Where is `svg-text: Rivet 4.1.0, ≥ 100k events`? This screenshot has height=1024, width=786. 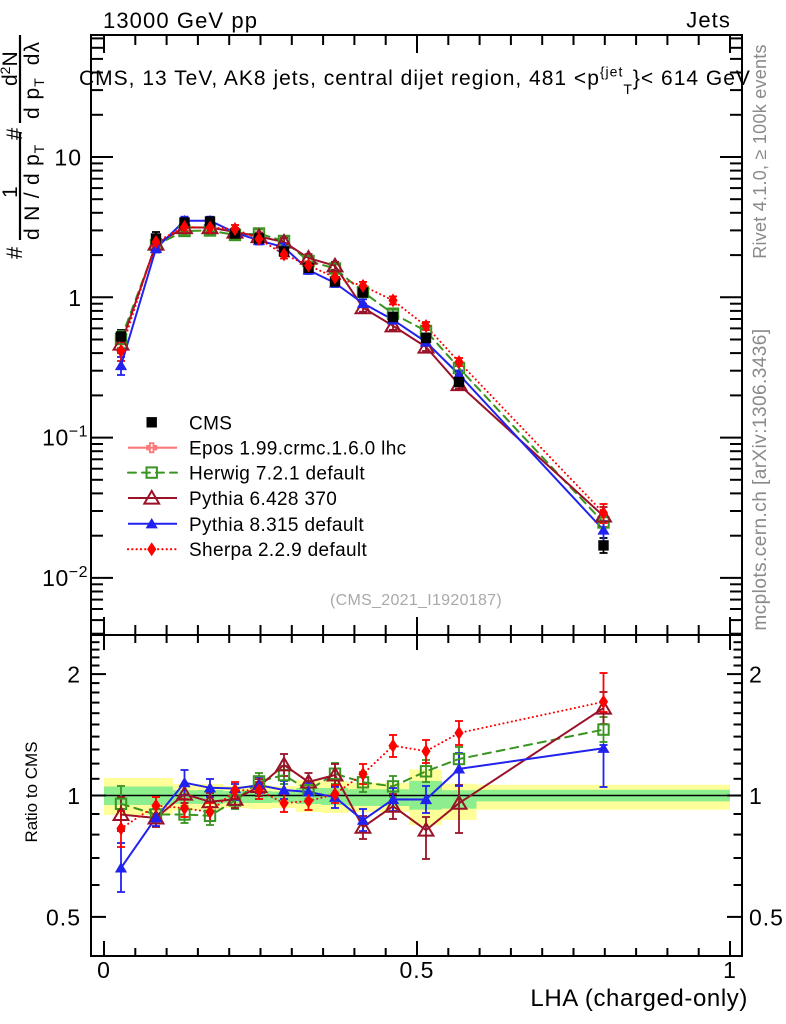 svg-text: Rivet 4.1.0, ≥ 100k events is located at coordinates (760, 151).